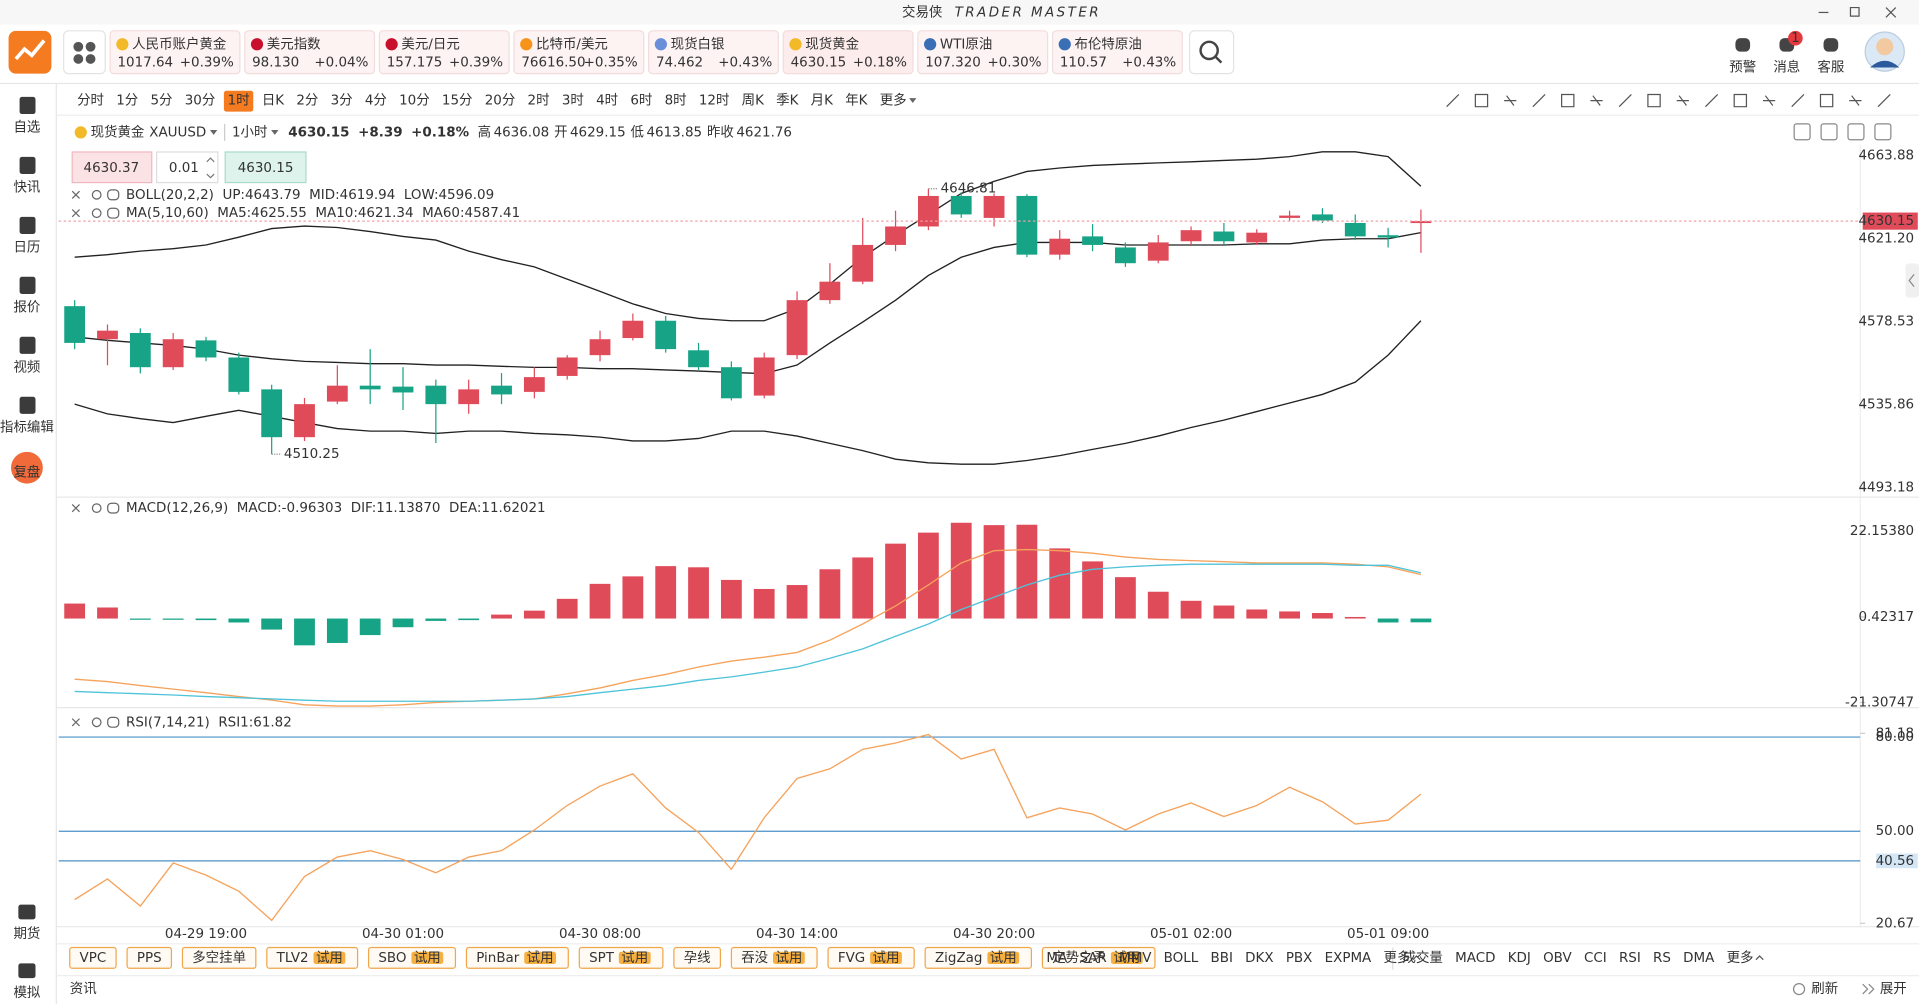  Describe the element at coordinates (239, 101) in the screenshot. I see `timeframe: 1时` at that location.